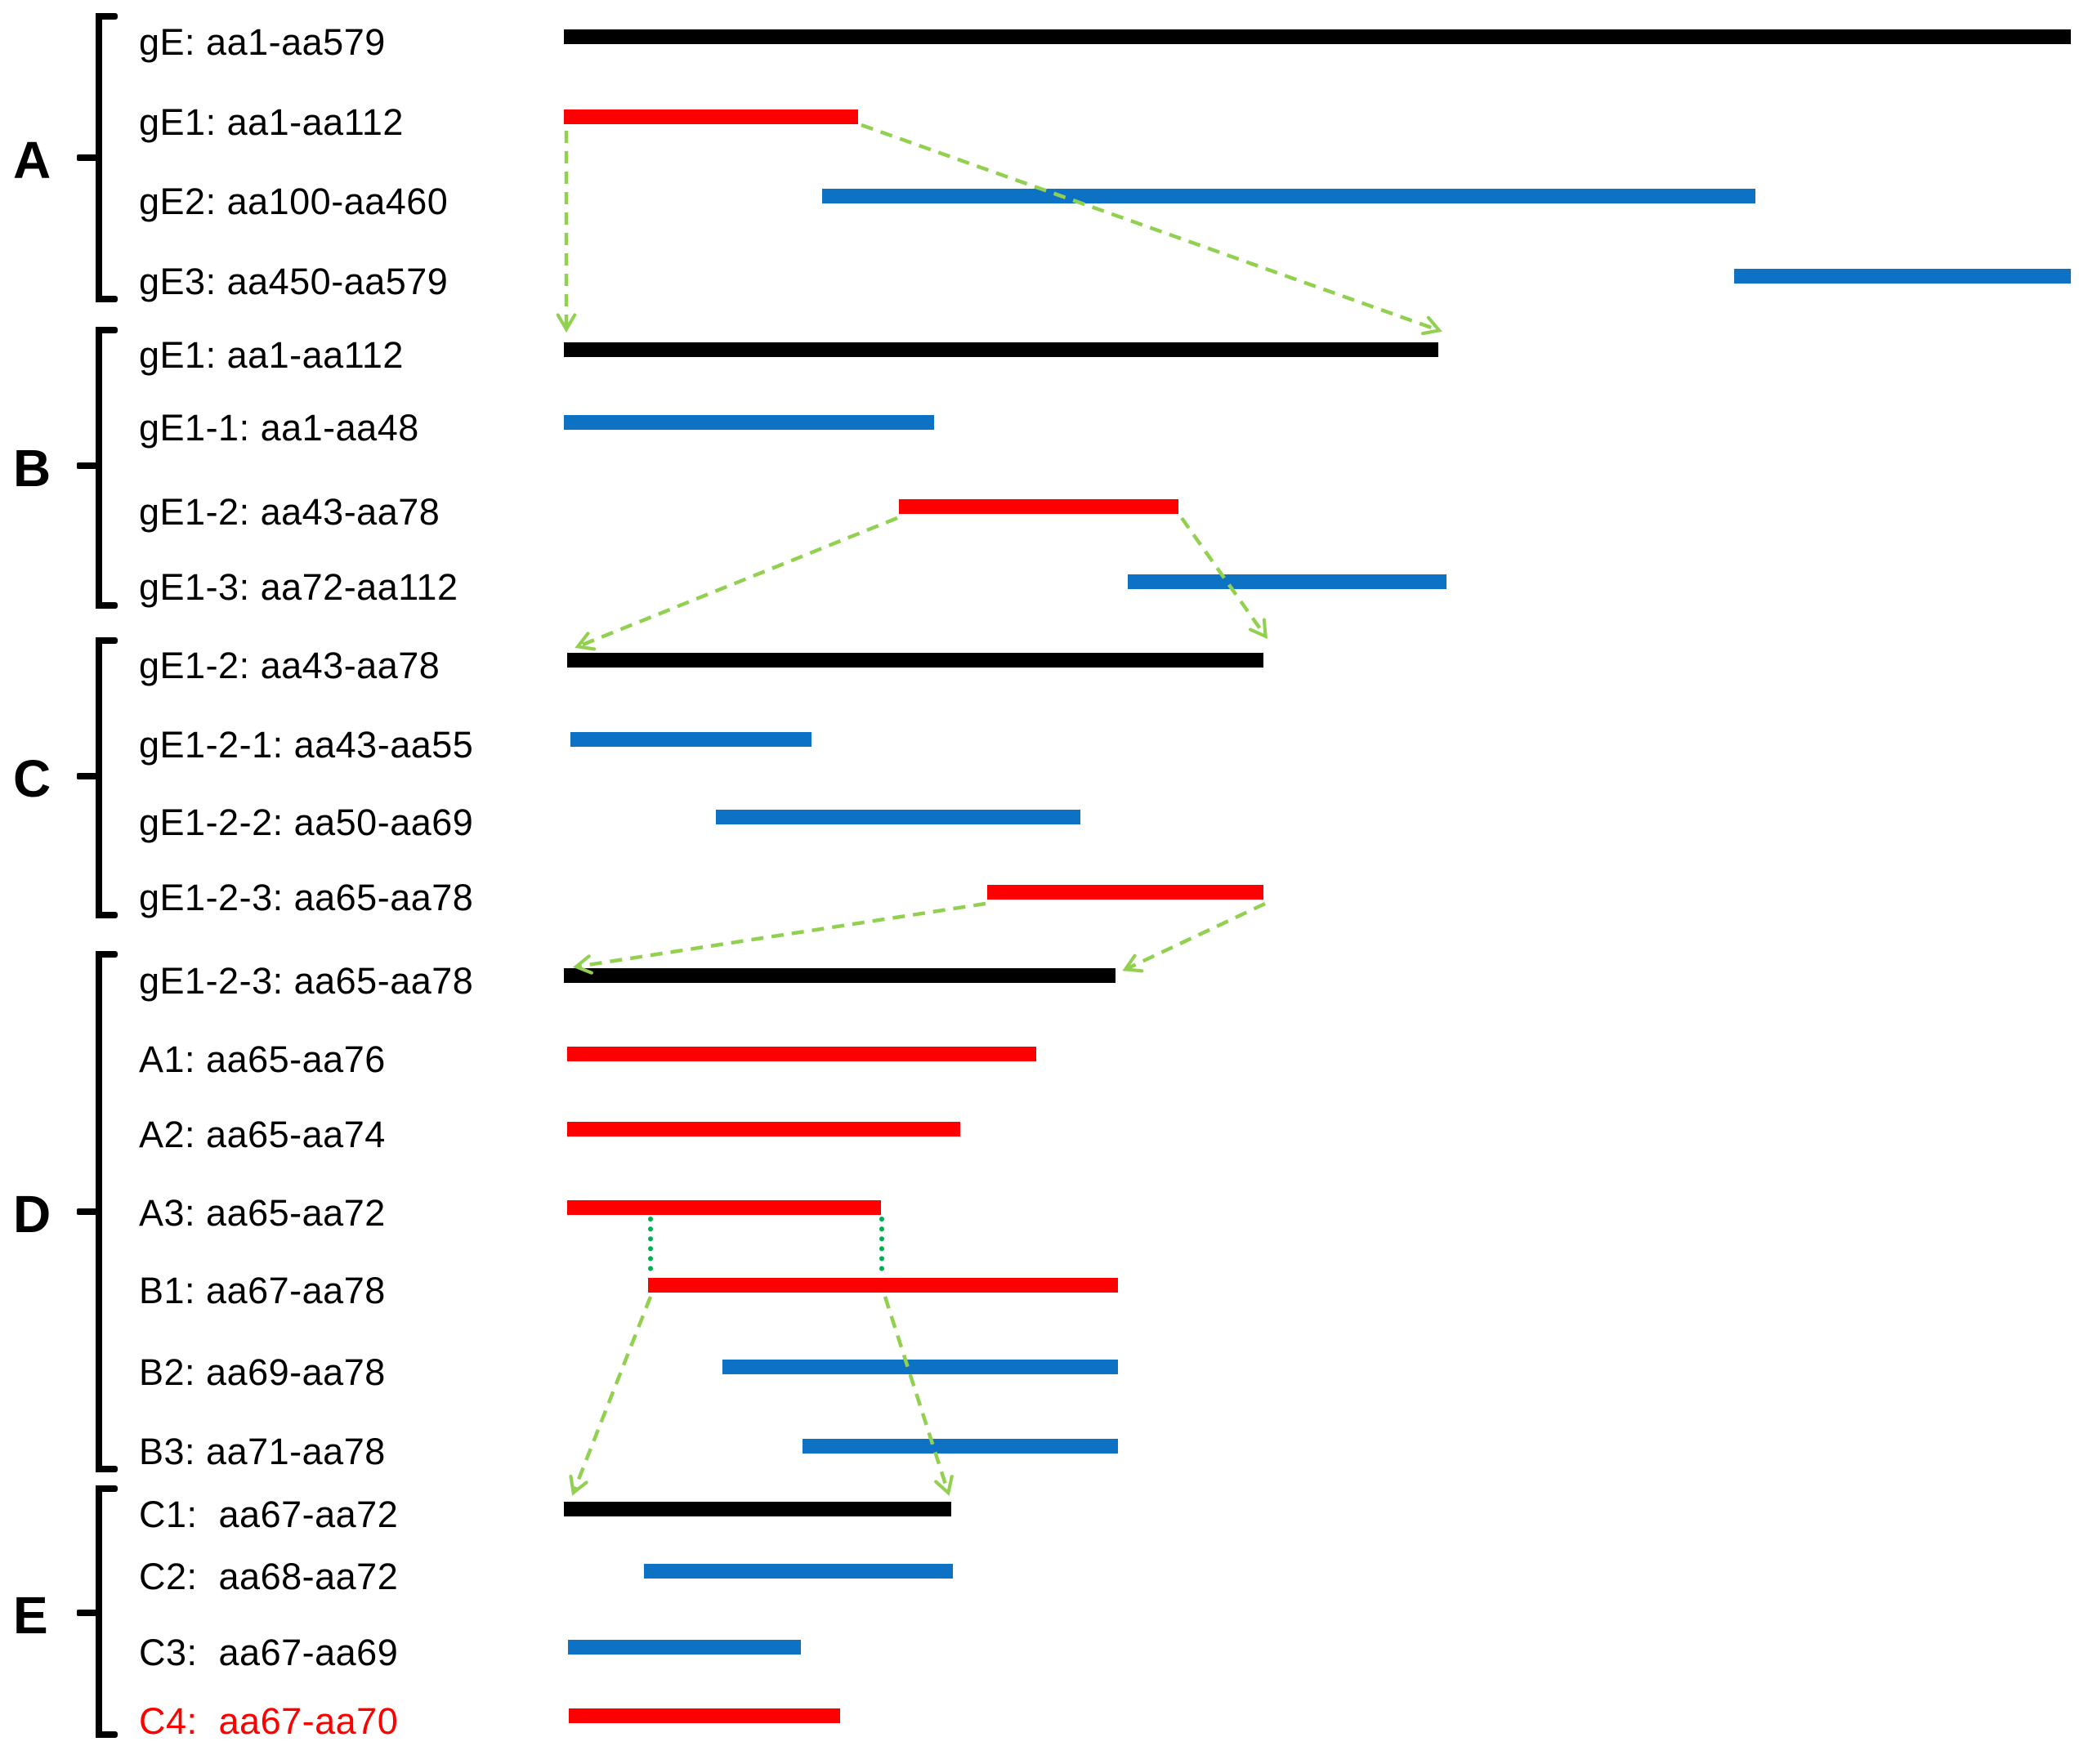  I want to click on bracket-E-vertical, so click(99, 1611).